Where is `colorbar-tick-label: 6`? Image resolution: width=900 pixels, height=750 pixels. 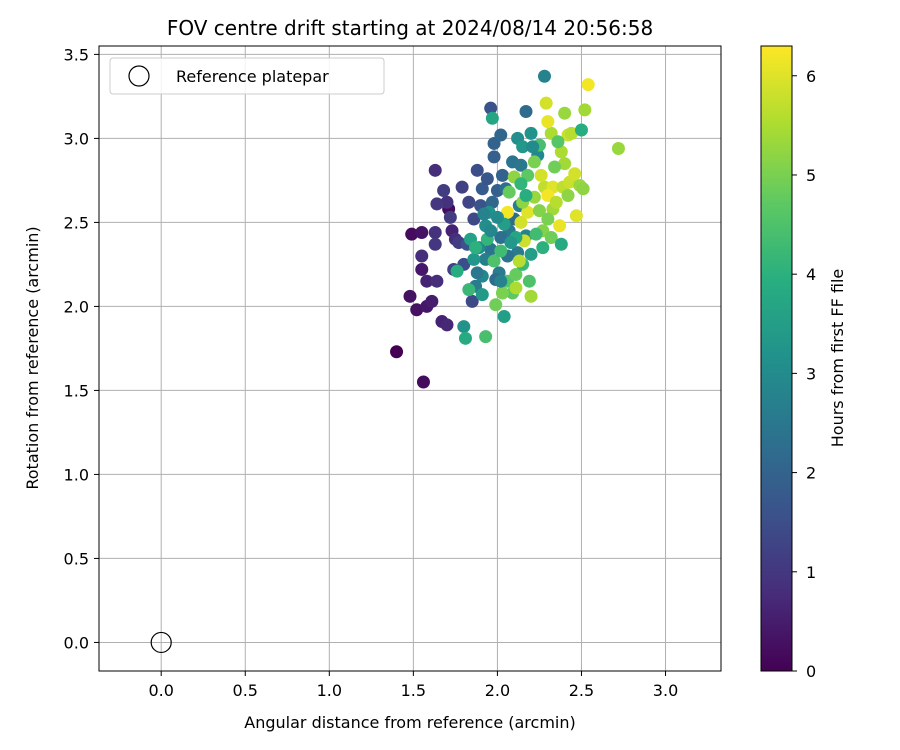
colorbar-tick-label: 6 is located at coordinates (811, 76).